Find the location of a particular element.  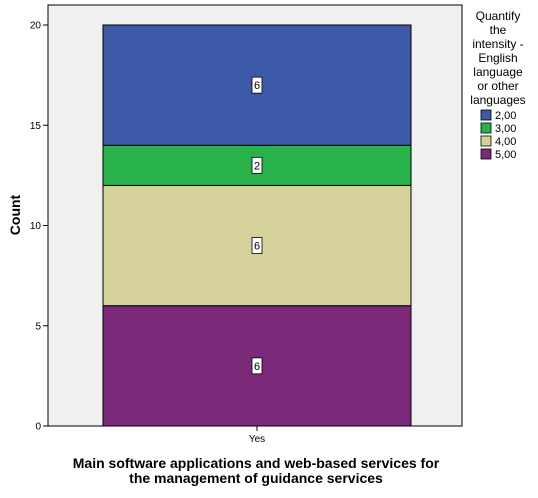

legend-title-line: language is located at coordinates (498, 72).